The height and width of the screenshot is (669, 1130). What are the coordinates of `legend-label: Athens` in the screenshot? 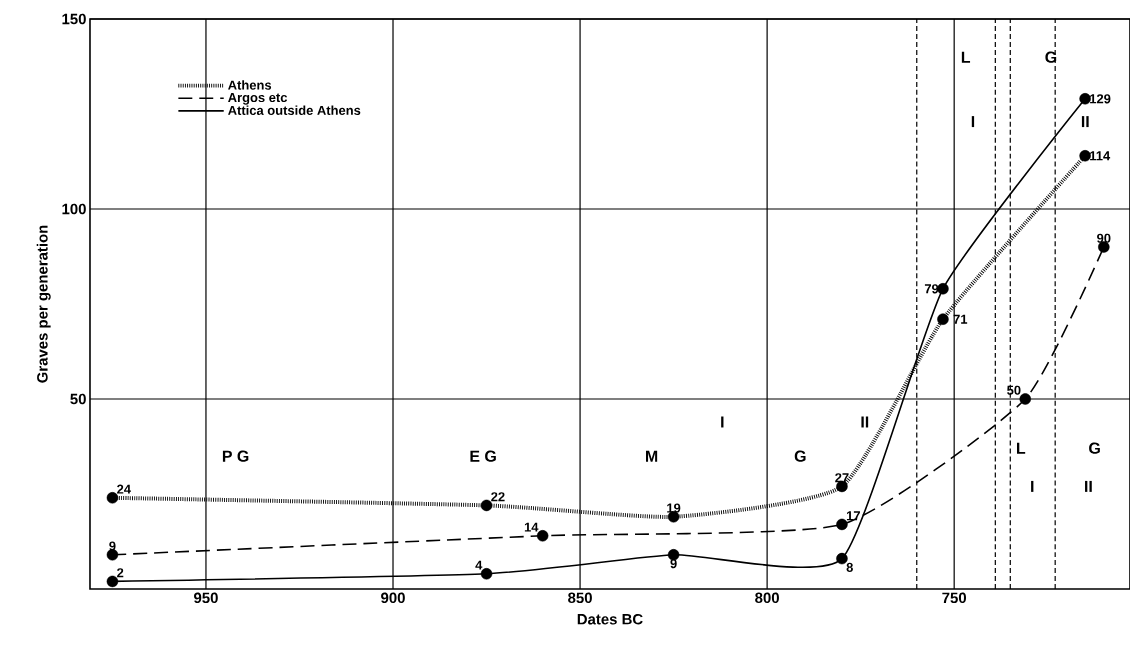 It's located at (250, 85).